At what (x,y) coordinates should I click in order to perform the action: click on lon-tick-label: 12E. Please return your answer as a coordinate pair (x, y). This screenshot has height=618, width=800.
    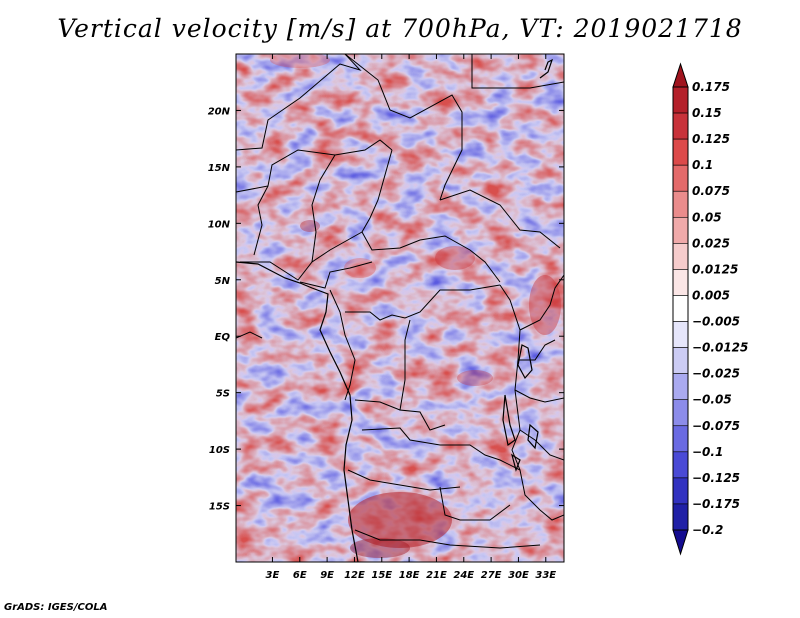
    Looking at the image, I should click on (354, 575).